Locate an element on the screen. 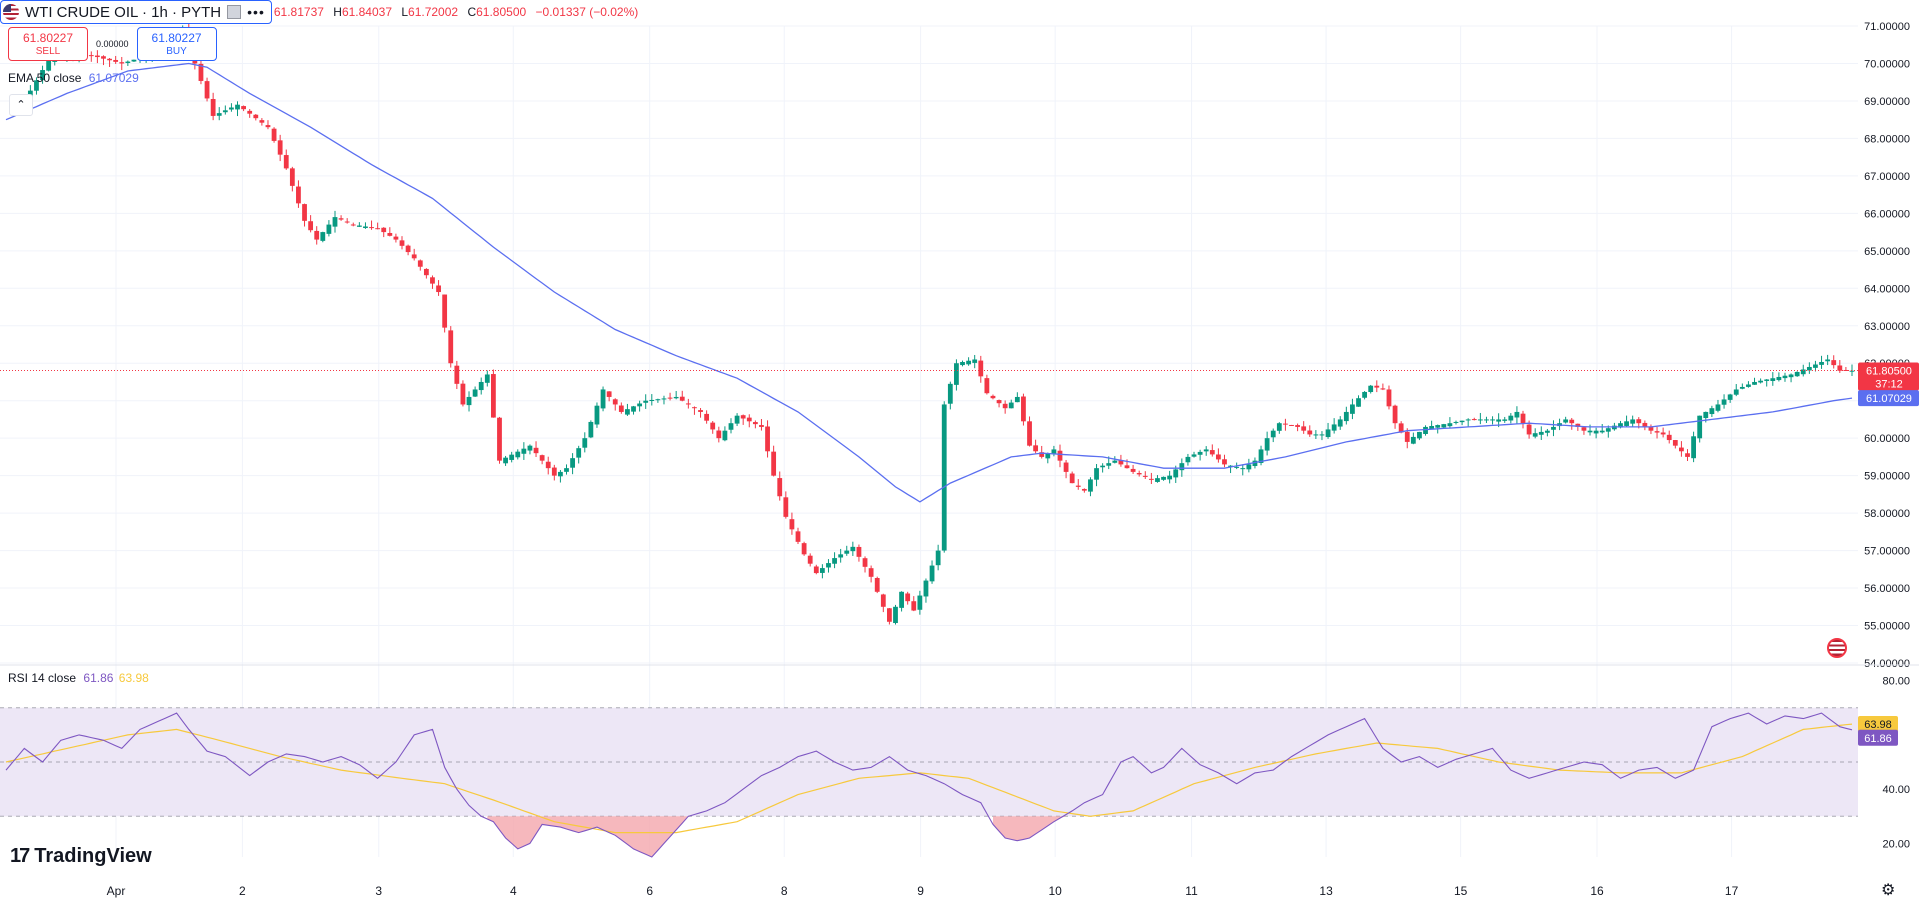 The width and height of the screenshot is (1919, 906). buy-button: 61.80227 BUY is located at coordinates (176, 44).